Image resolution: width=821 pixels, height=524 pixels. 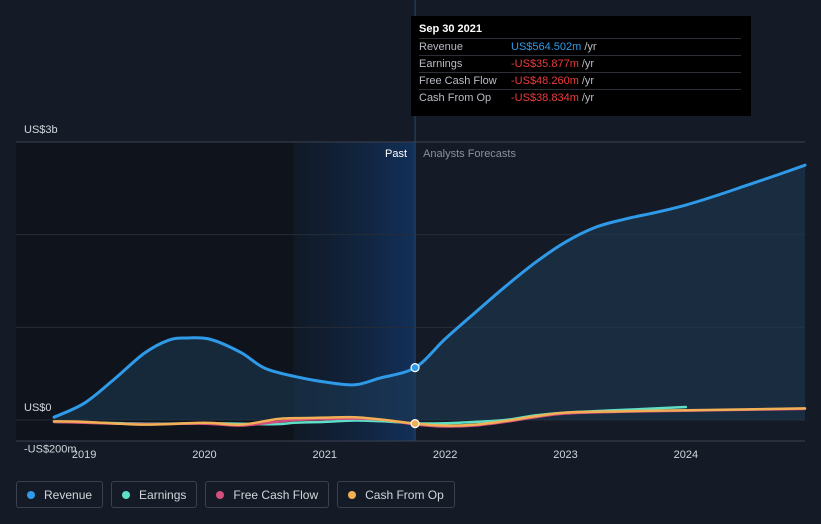 I want to click on tooltip-value: -US$35.877m, so click(x=545, y=64).